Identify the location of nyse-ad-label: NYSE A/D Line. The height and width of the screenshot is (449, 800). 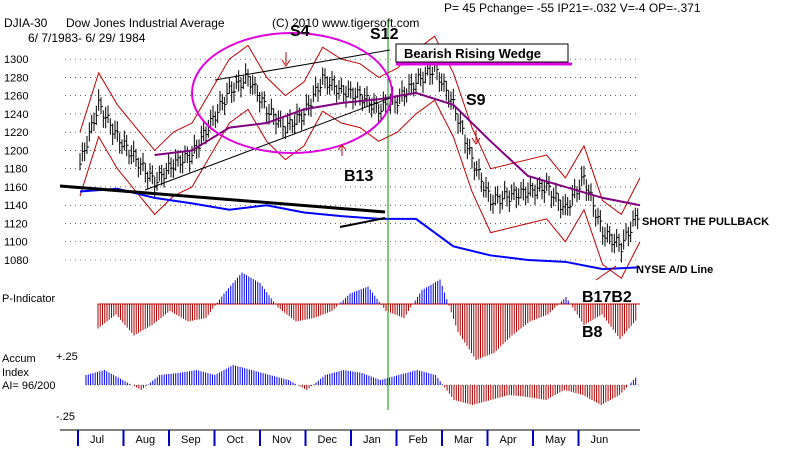
(674, 270).